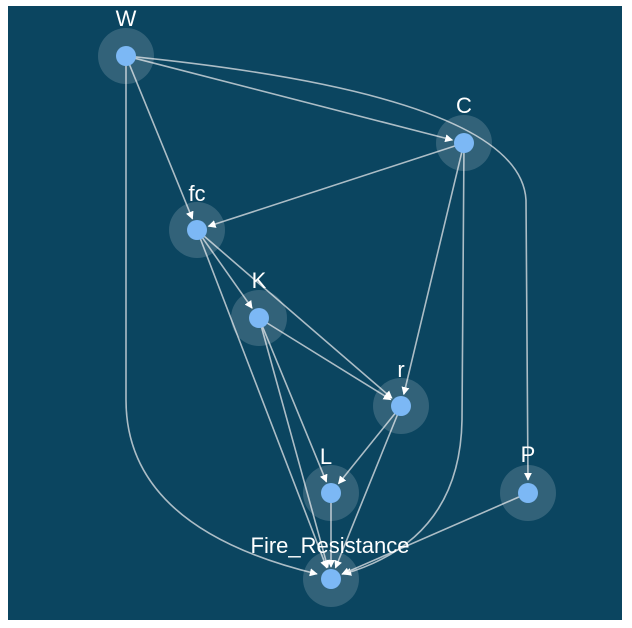 The height and width of the screenshot is (628, 632). What do you see at coordinates (196, 193) in the screenshot?
I see `node-label: fc` at bounding box center [196, 193].